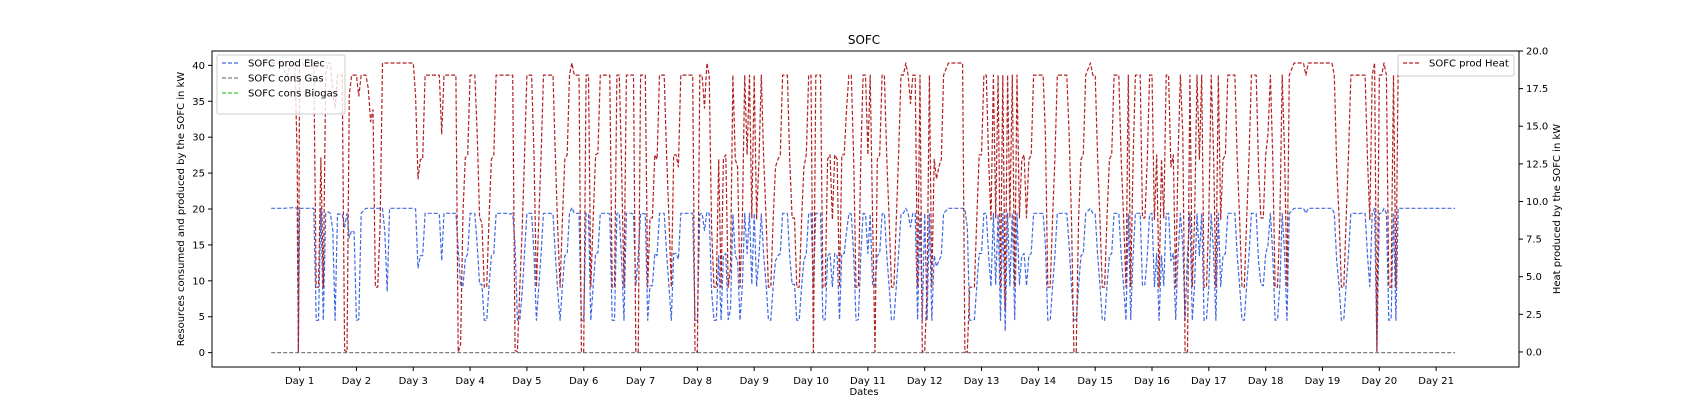 This screenshot has width=1684, height=417. I want to click on x-tick-label: Day 8, so click(697, 381).